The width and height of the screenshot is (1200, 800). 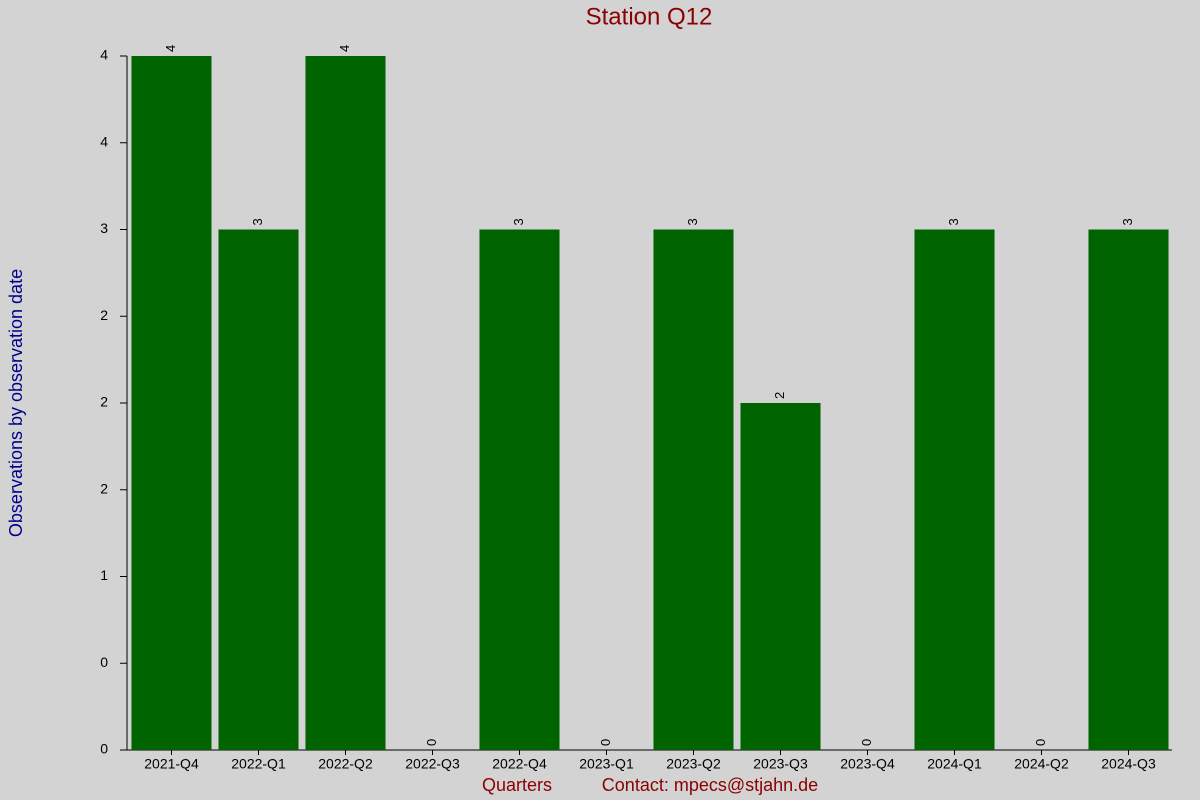 I want to click on x-tick-label: 2022-Q4, so click(x=519, y=764).